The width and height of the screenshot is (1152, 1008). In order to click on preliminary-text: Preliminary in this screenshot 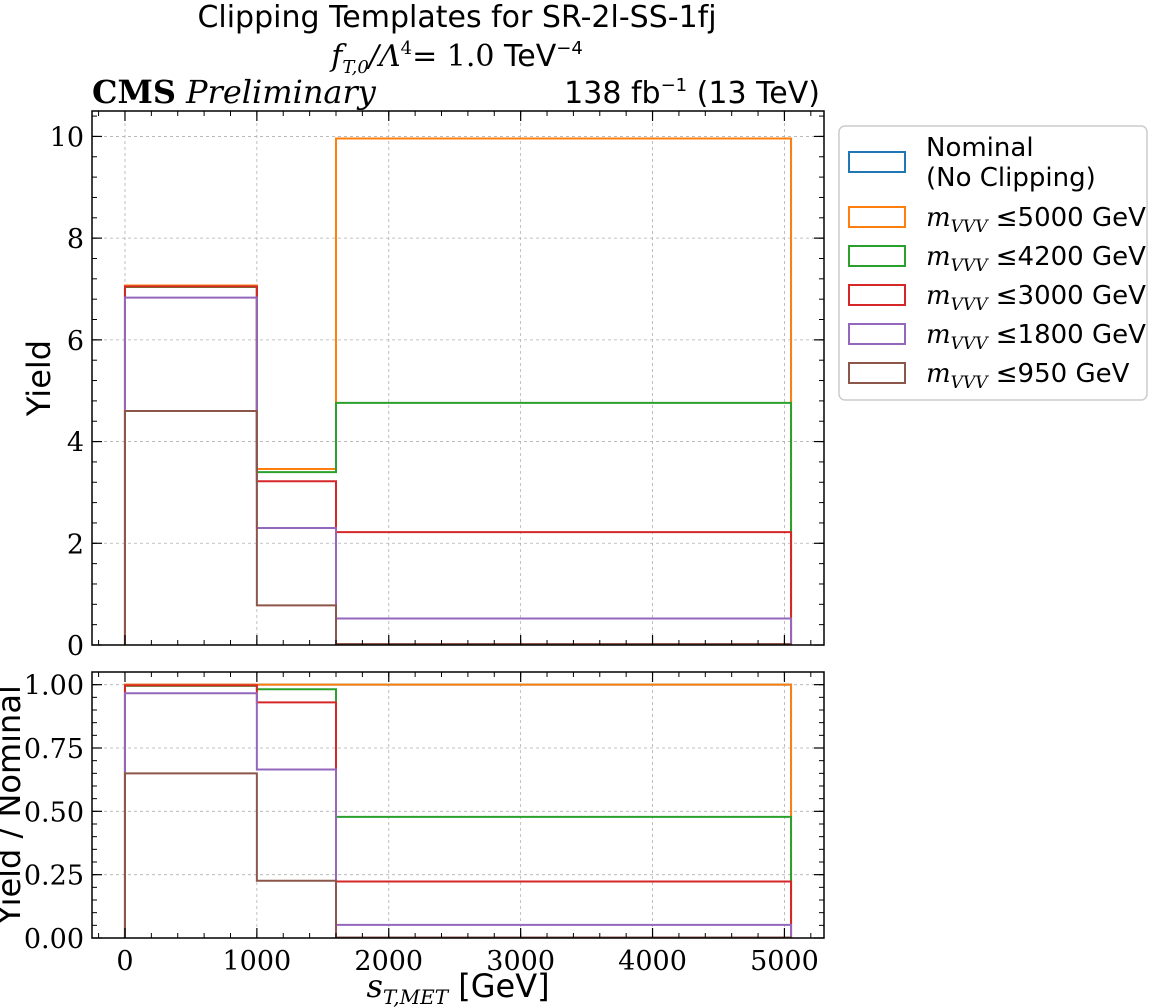, I will do `click(281, 92)`.